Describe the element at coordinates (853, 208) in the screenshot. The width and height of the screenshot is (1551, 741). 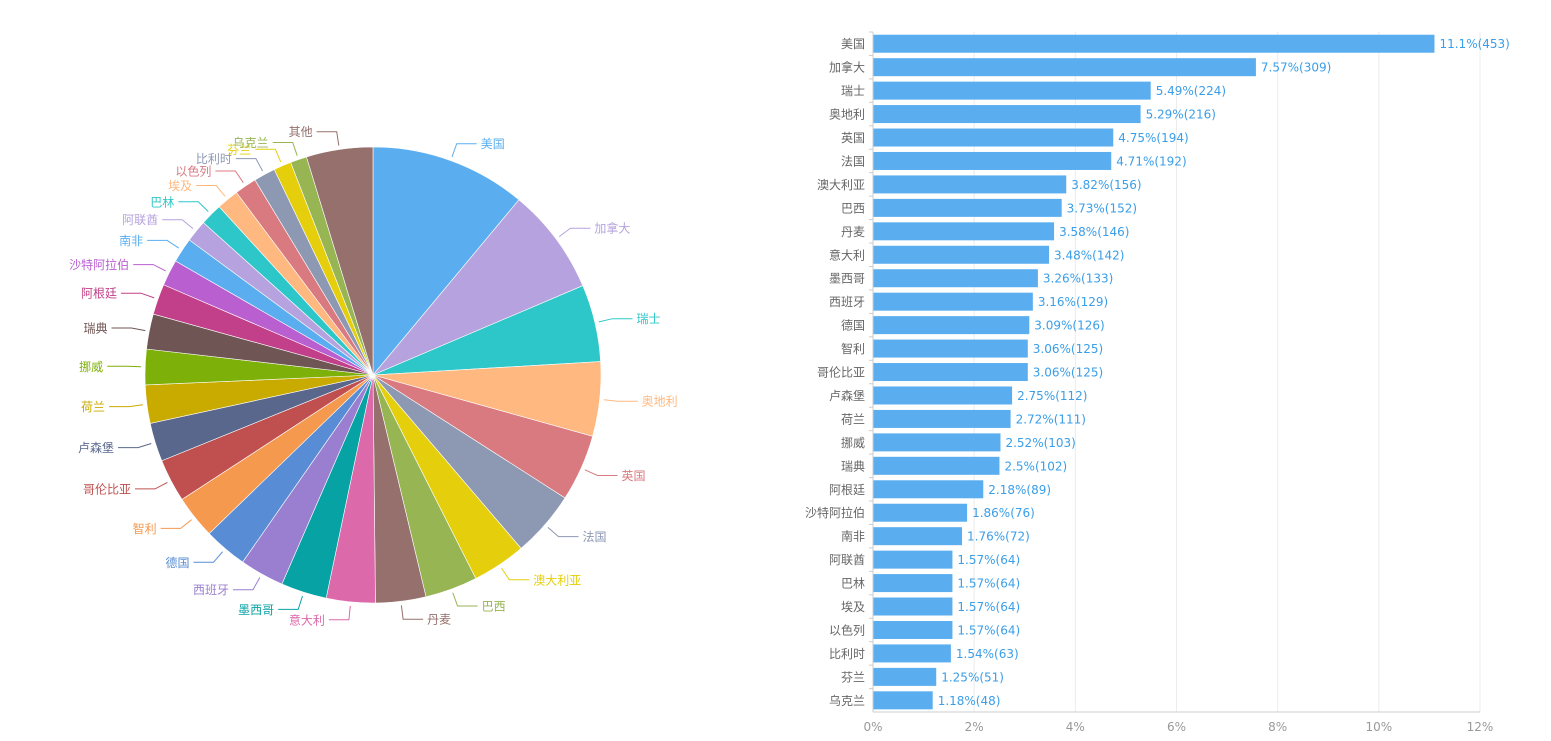
I see `y-category-label: 巴西` at that location.